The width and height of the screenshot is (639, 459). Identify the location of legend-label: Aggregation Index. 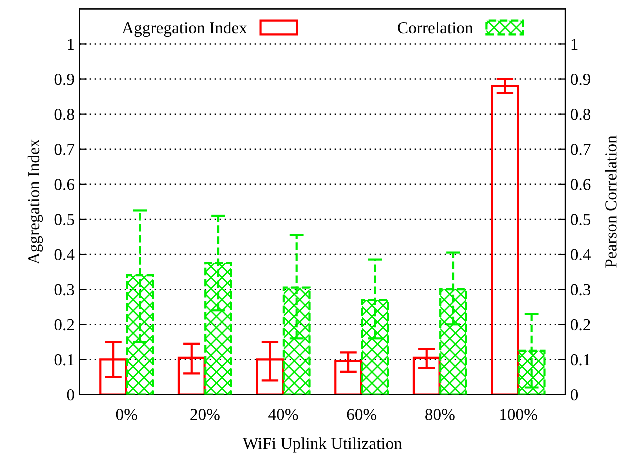
(185, 30).